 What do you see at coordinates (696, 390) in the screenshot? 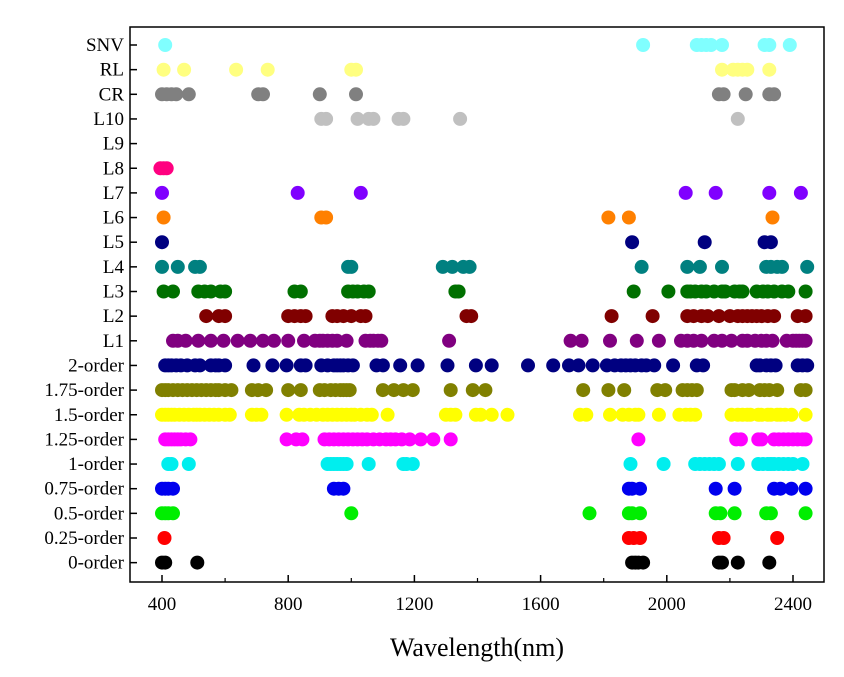
I see `point-1.75-order-44` at bounding box center [696, 390].